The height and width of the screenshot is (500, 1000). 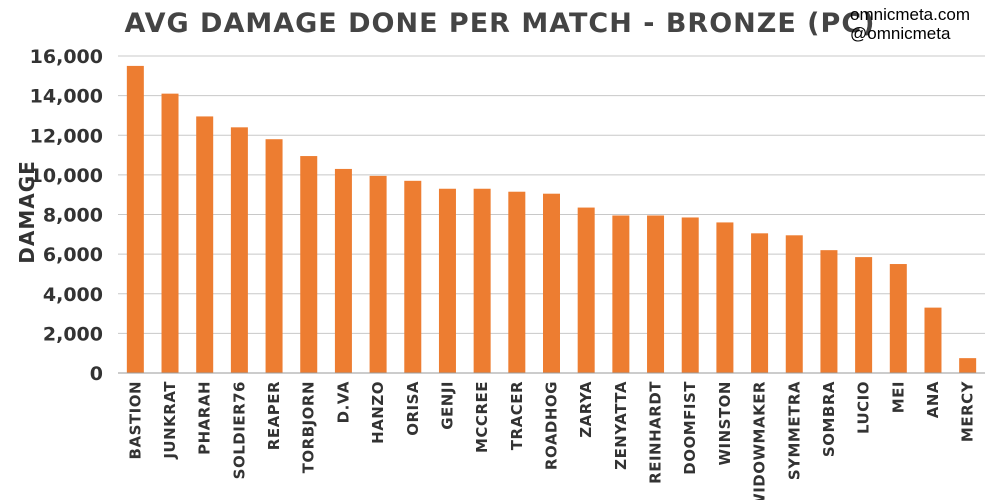 I want to click on chart-title: AVG DAMAGE DONE PER MATCH - BRONZE (PC), so click(x=500, y=23).